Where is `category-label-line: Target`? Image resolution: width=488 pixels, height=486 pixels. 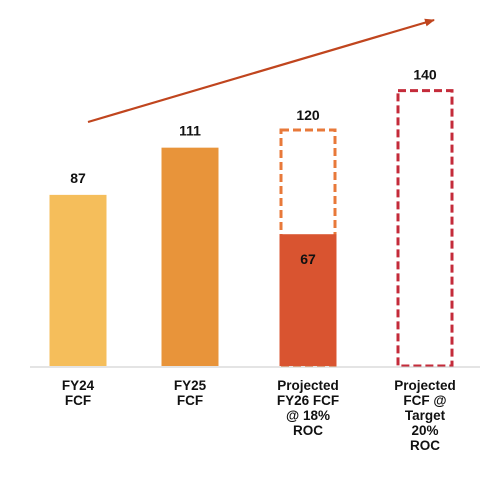
category-label-line: Target is located at coordinates (425, 415).